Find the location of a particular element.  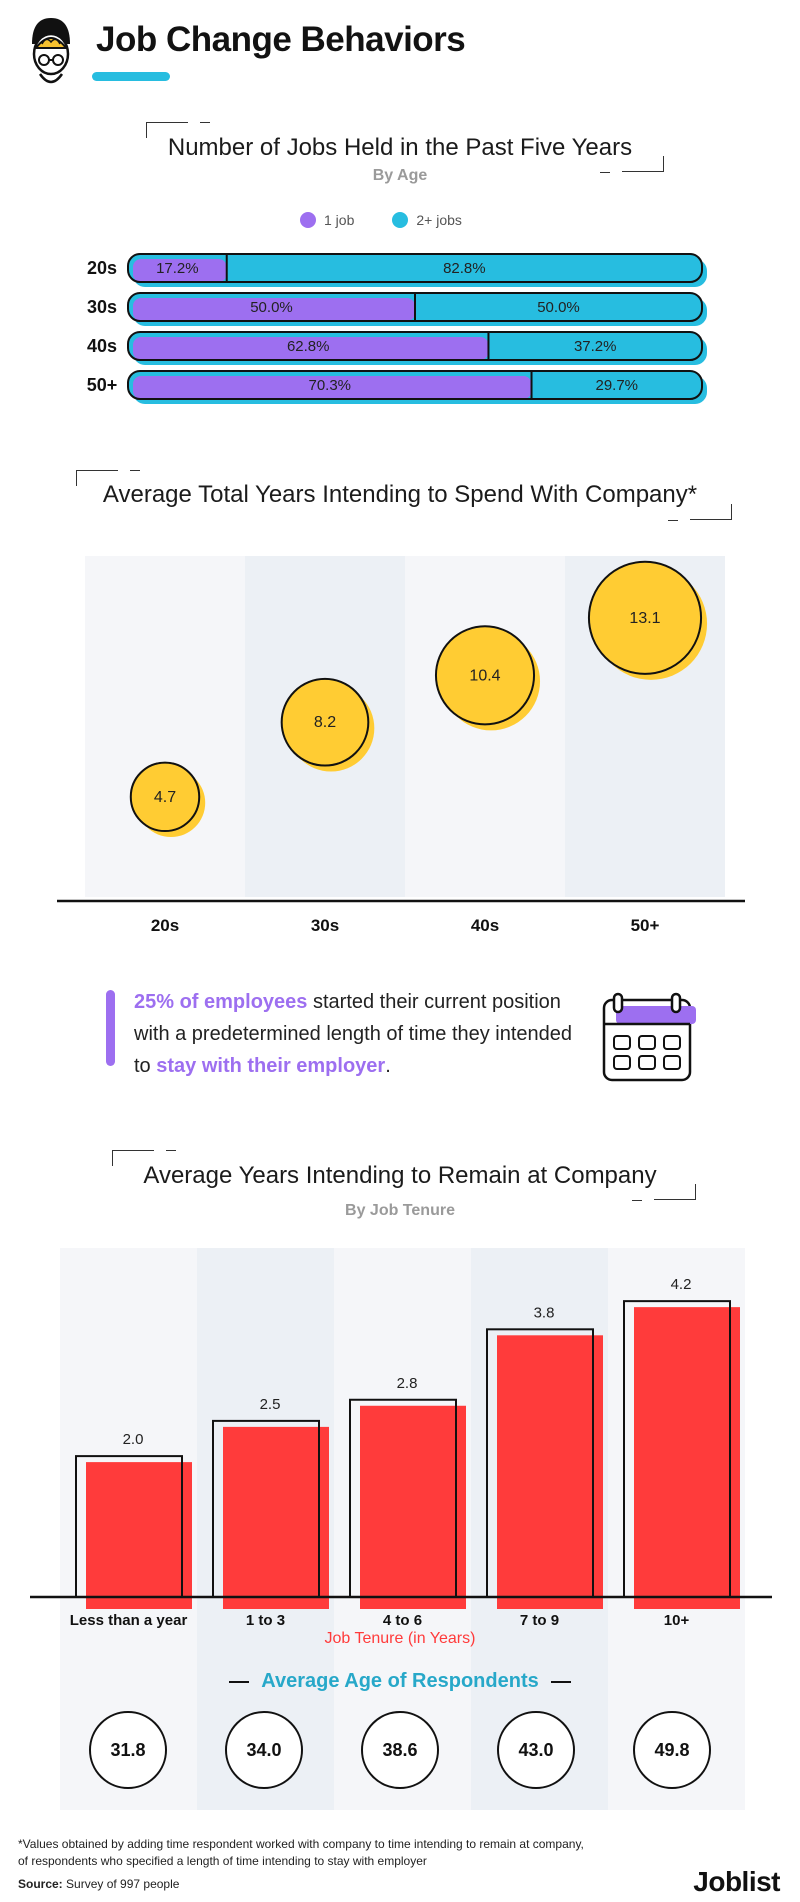

remain-chart-subtitle: By Job Tenure is located at coordinates (400, 1210).